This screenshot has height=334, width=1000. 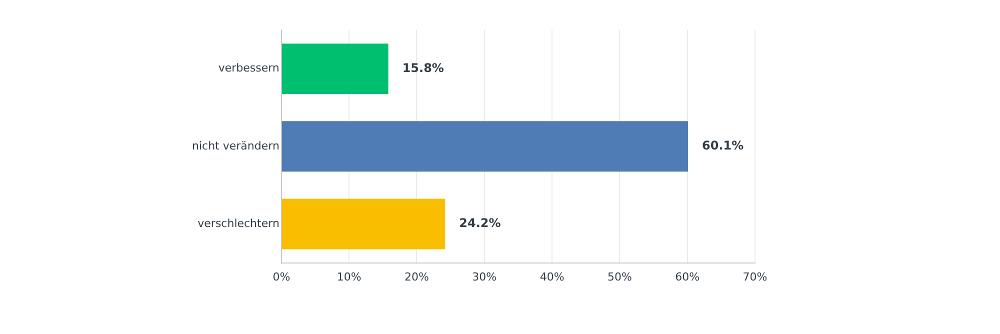 I want to click on x-tick-label: 20%, so click(x=416, y=277).